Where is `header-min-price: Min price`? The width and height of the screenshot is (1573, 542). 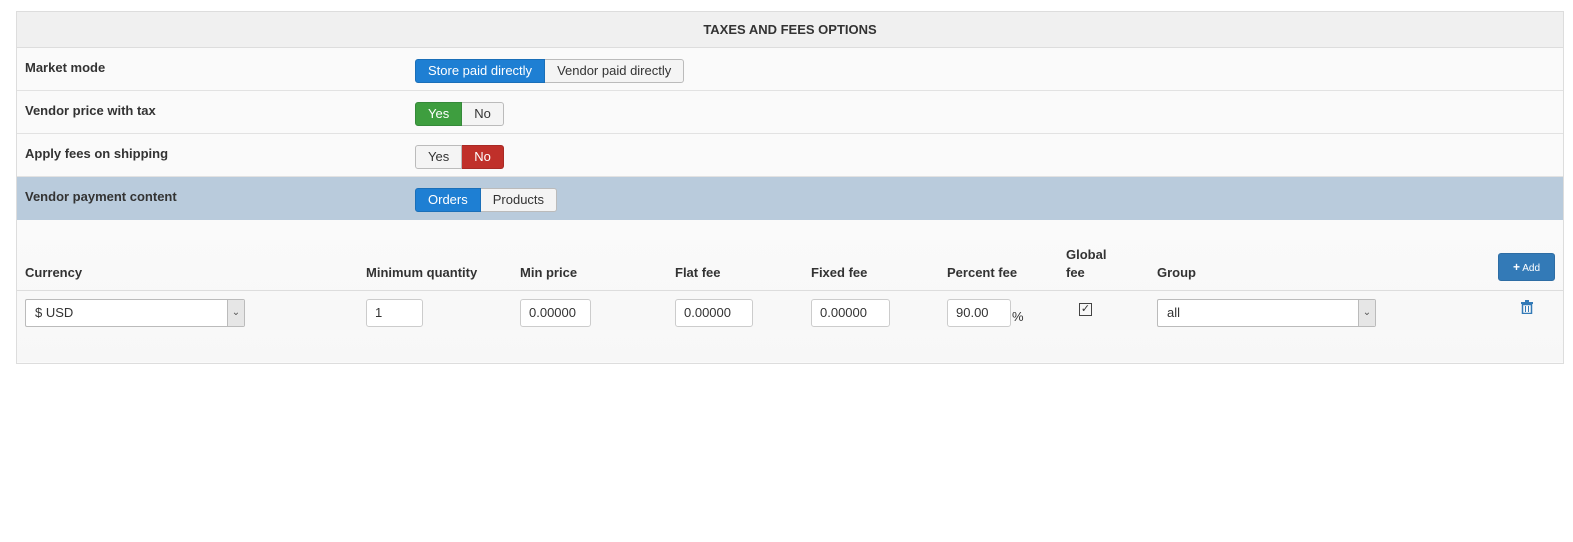
header-min-price: Min price is located at coordinates (549, 272).